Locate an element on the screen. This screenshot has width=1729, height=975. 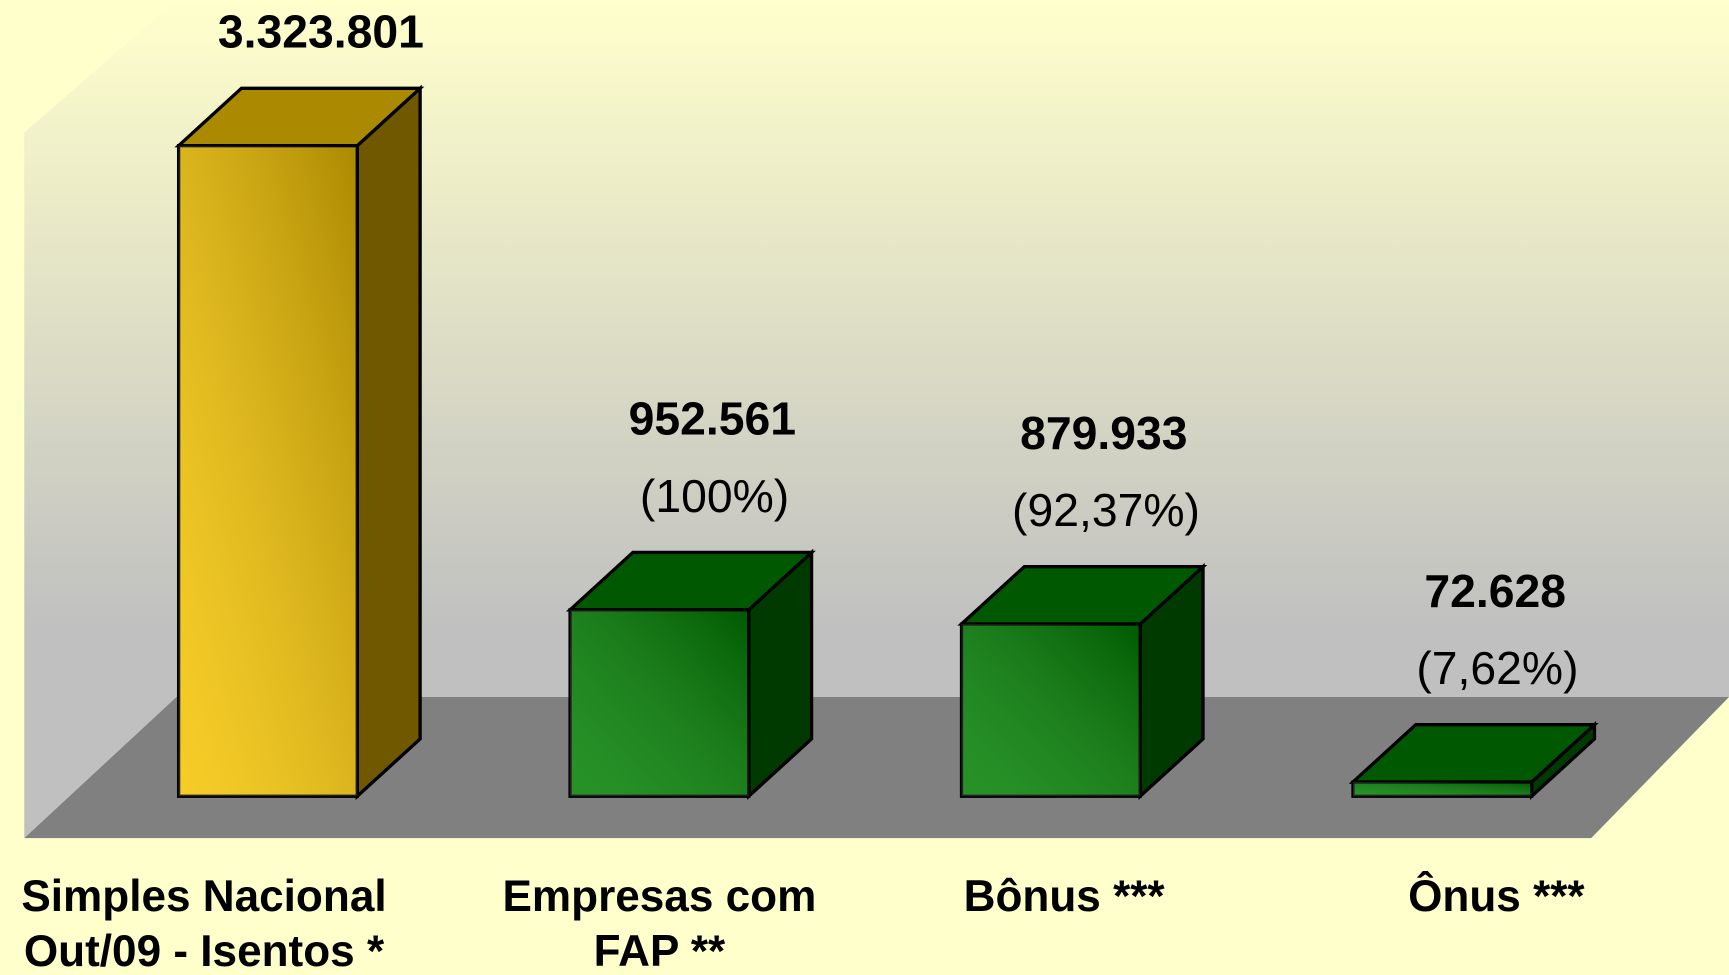
value-label: 3.323.801 is located at coordinates (321, 32).